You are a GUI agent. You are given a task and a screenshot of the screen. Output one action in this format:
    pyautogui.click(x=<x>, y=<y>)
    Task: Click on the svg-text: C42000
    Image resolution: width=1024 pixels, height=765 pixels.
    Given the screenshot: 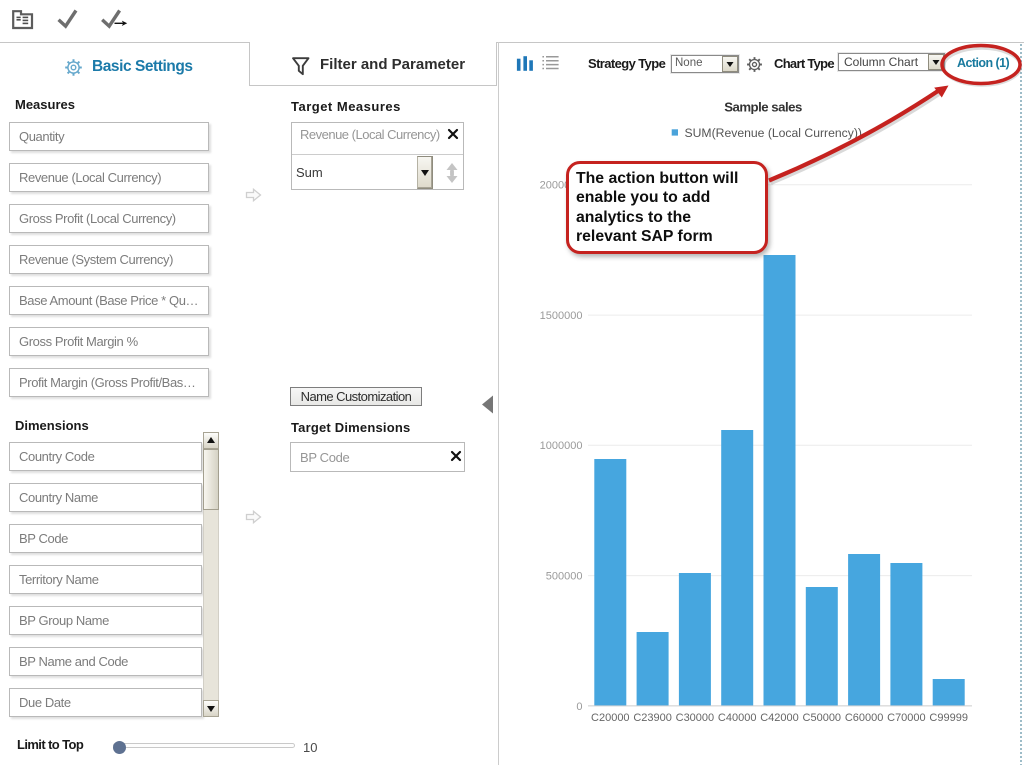 What is the action you would take?
    pyautogui.click(x=779, y=718)
    